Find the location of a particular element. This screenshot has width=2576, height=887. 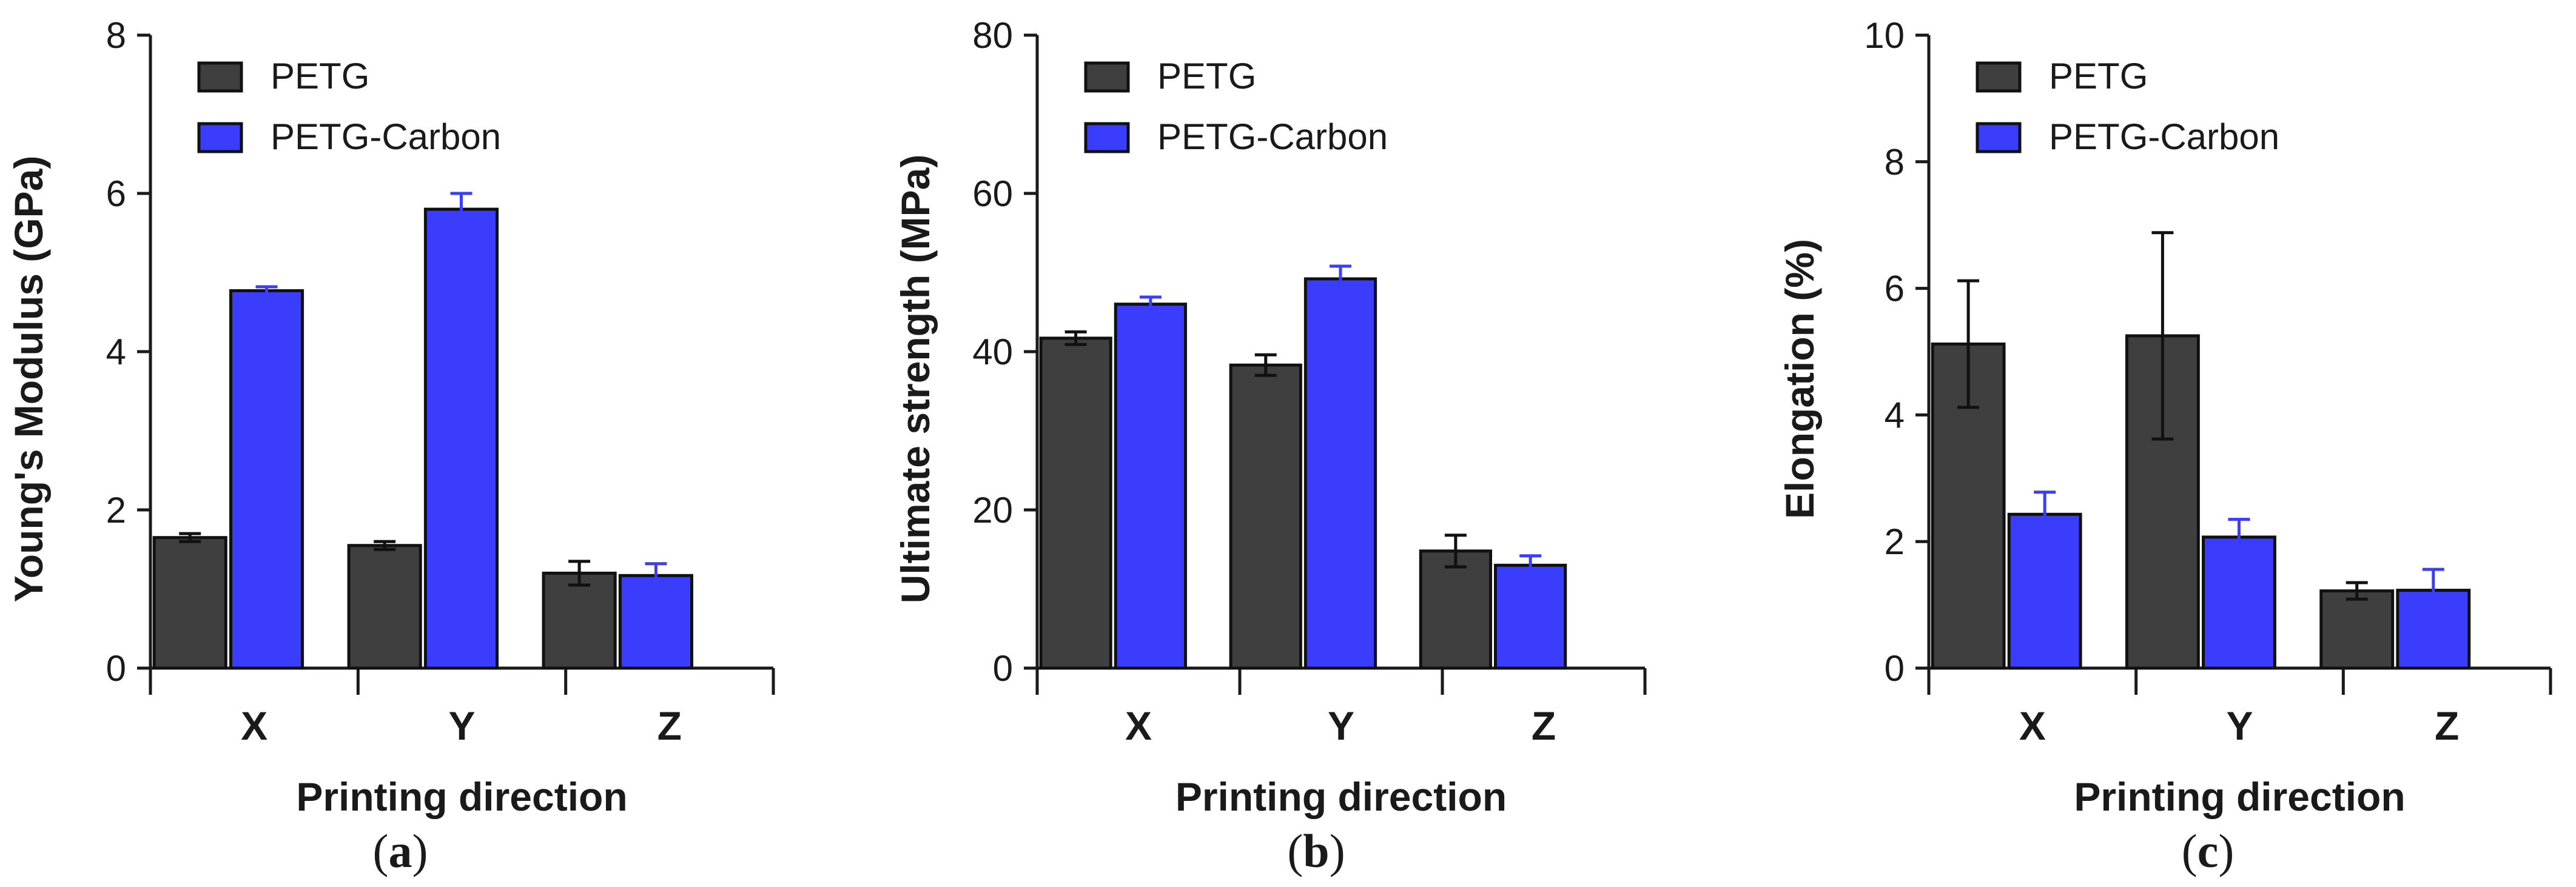

y-tick-label: 20 is located at coordinates (992, 510).